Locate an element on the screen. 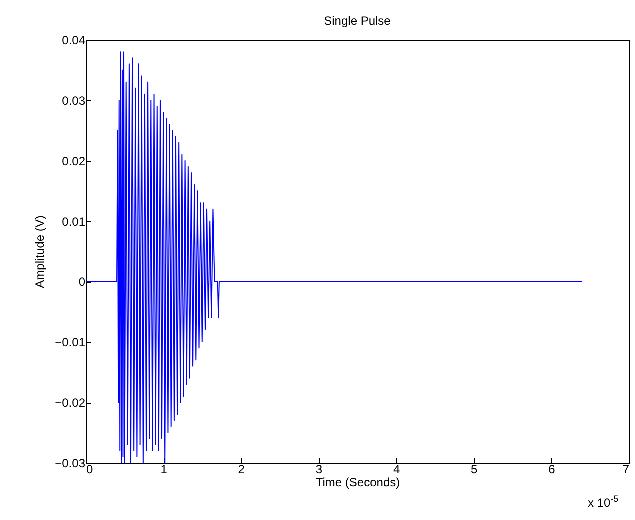 The width and height of the screenshot is (635, 520). y-tick-label: 0 is located at coordinates (82, 282).